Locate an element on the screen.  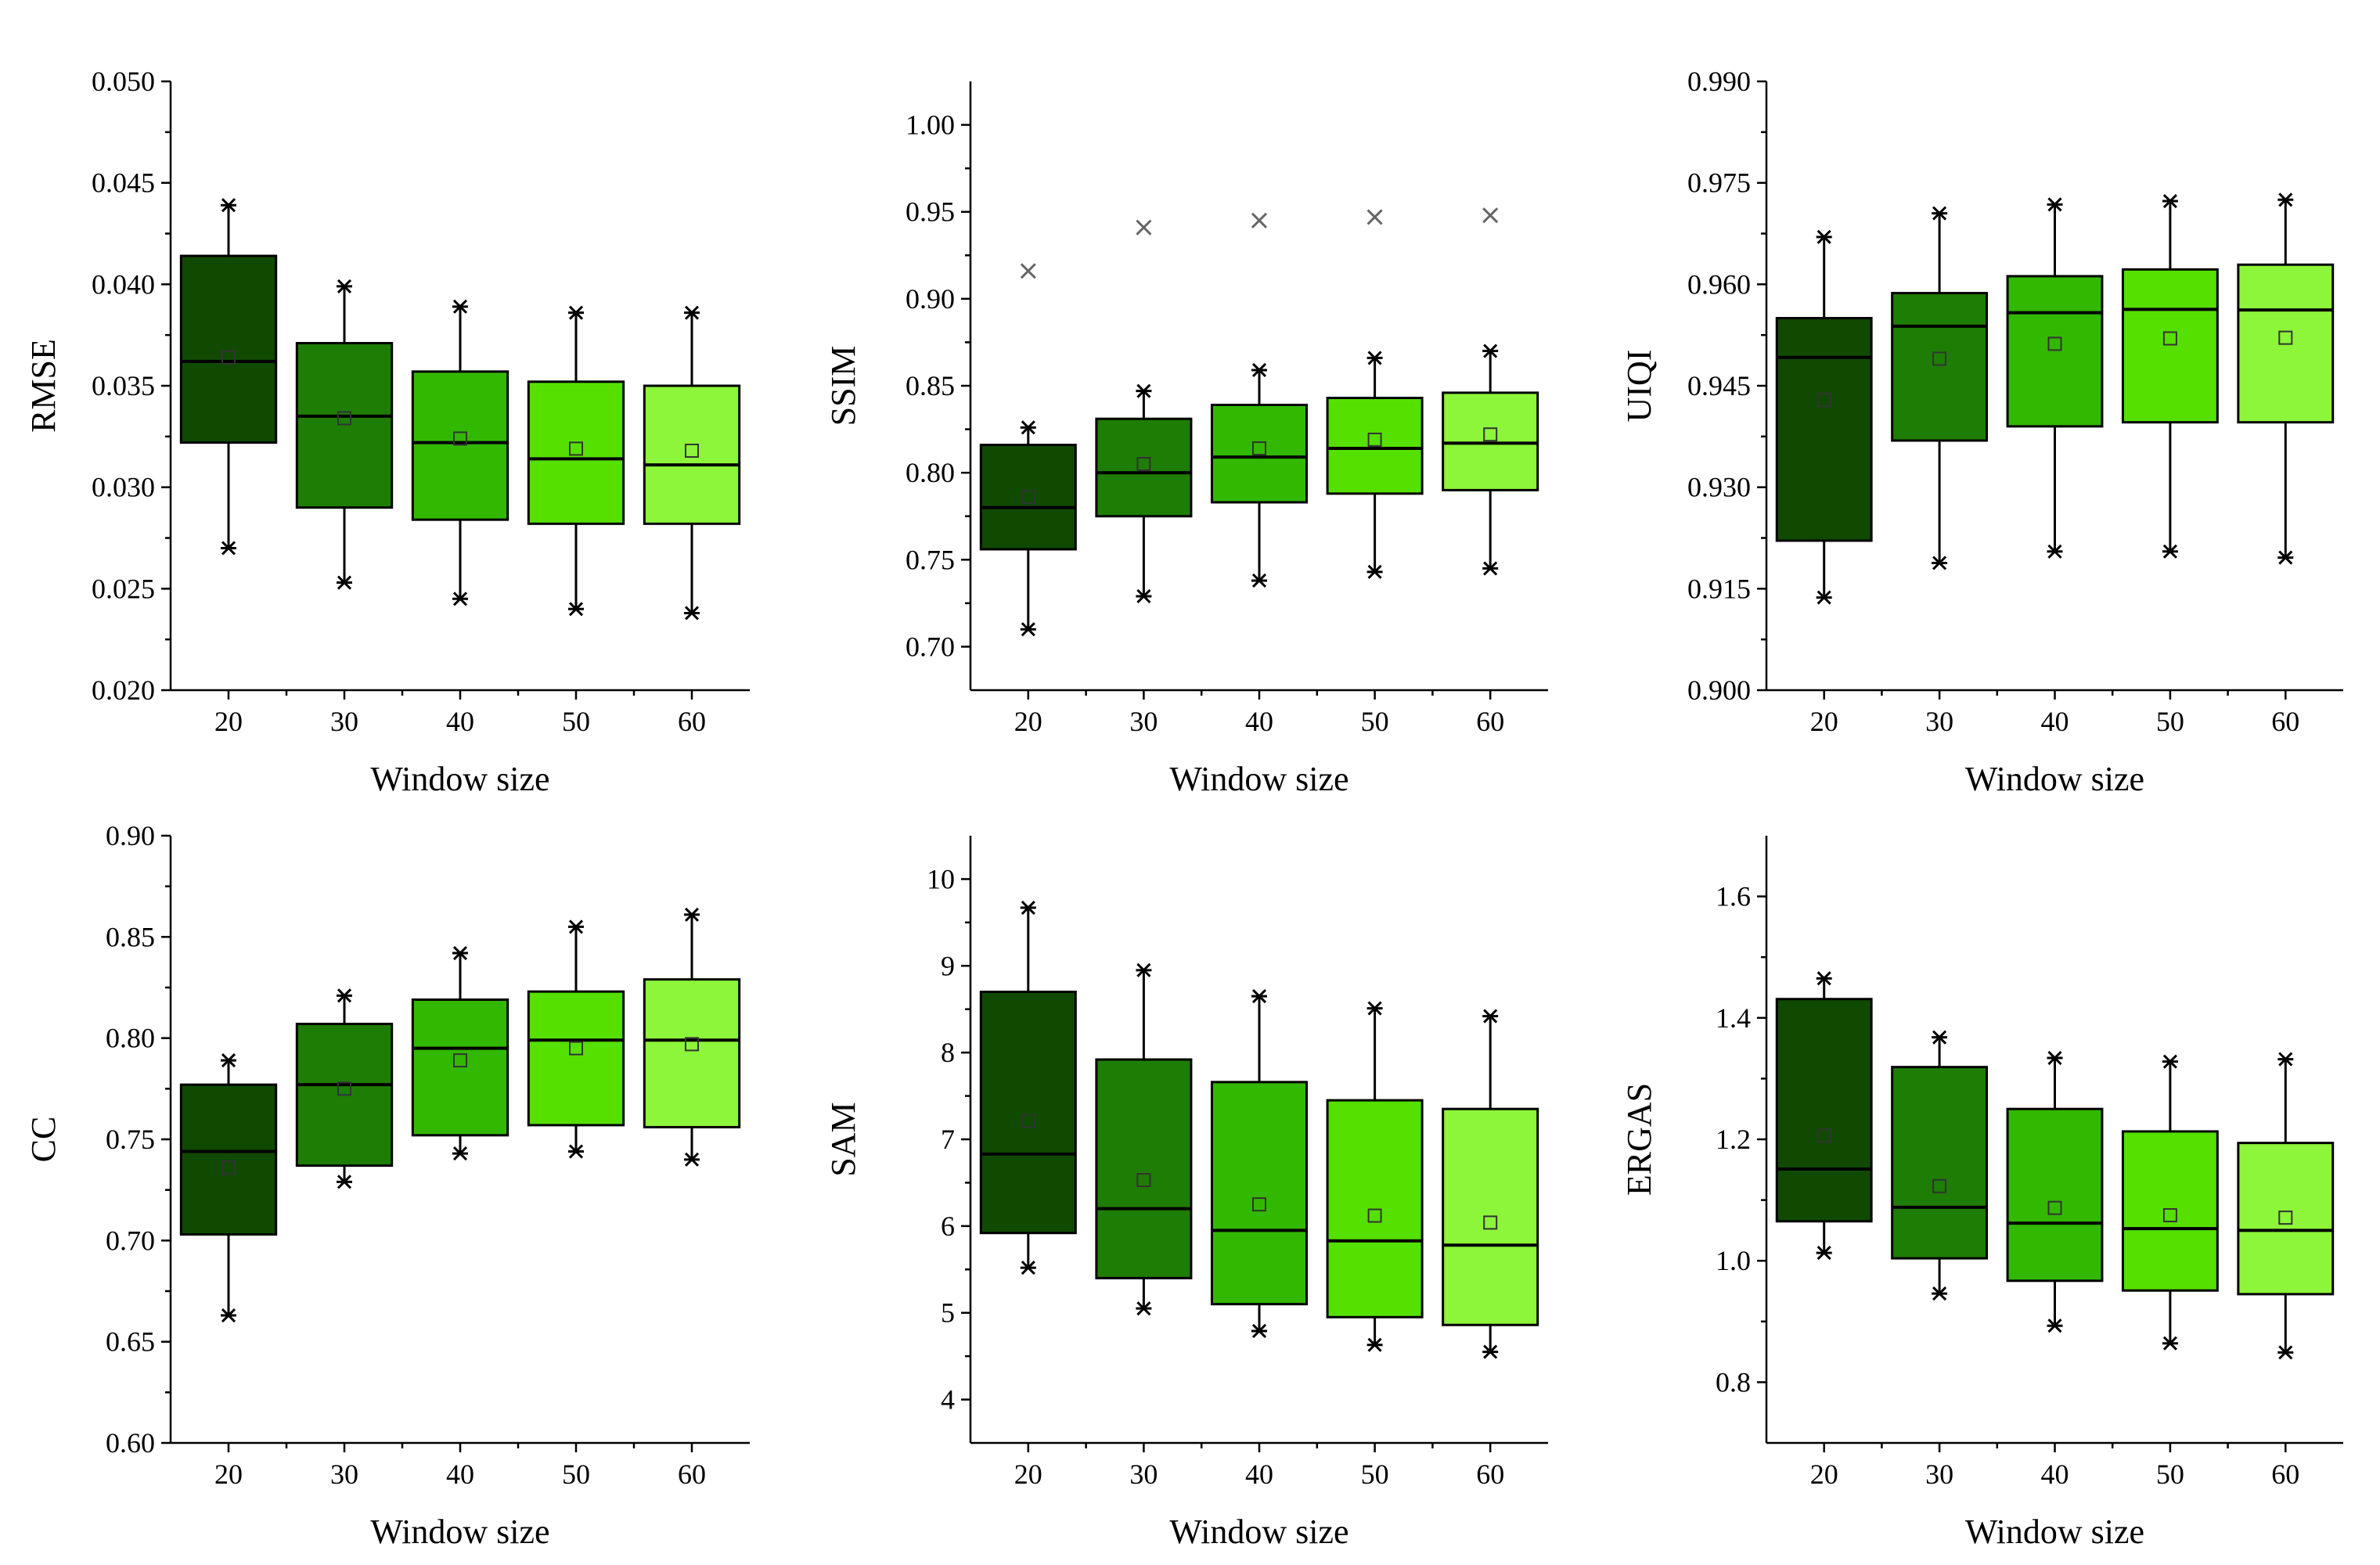
uiqi-x-tick-label: 60 is located at coordinates (2285, 721).